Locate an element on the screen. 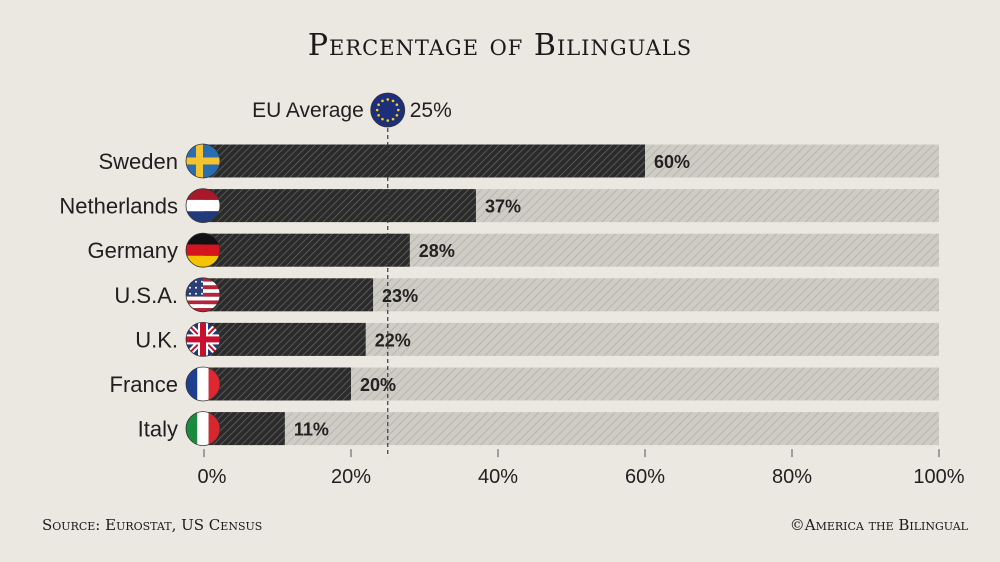  bar-sweden is located at coordinates (424, 161).